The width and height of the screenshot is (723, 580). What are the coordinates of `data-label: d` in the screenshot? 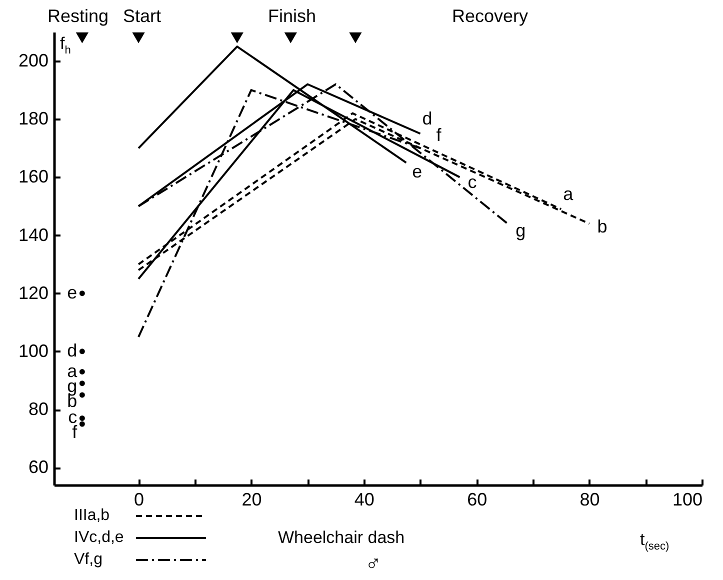 It's located at (72, 350).